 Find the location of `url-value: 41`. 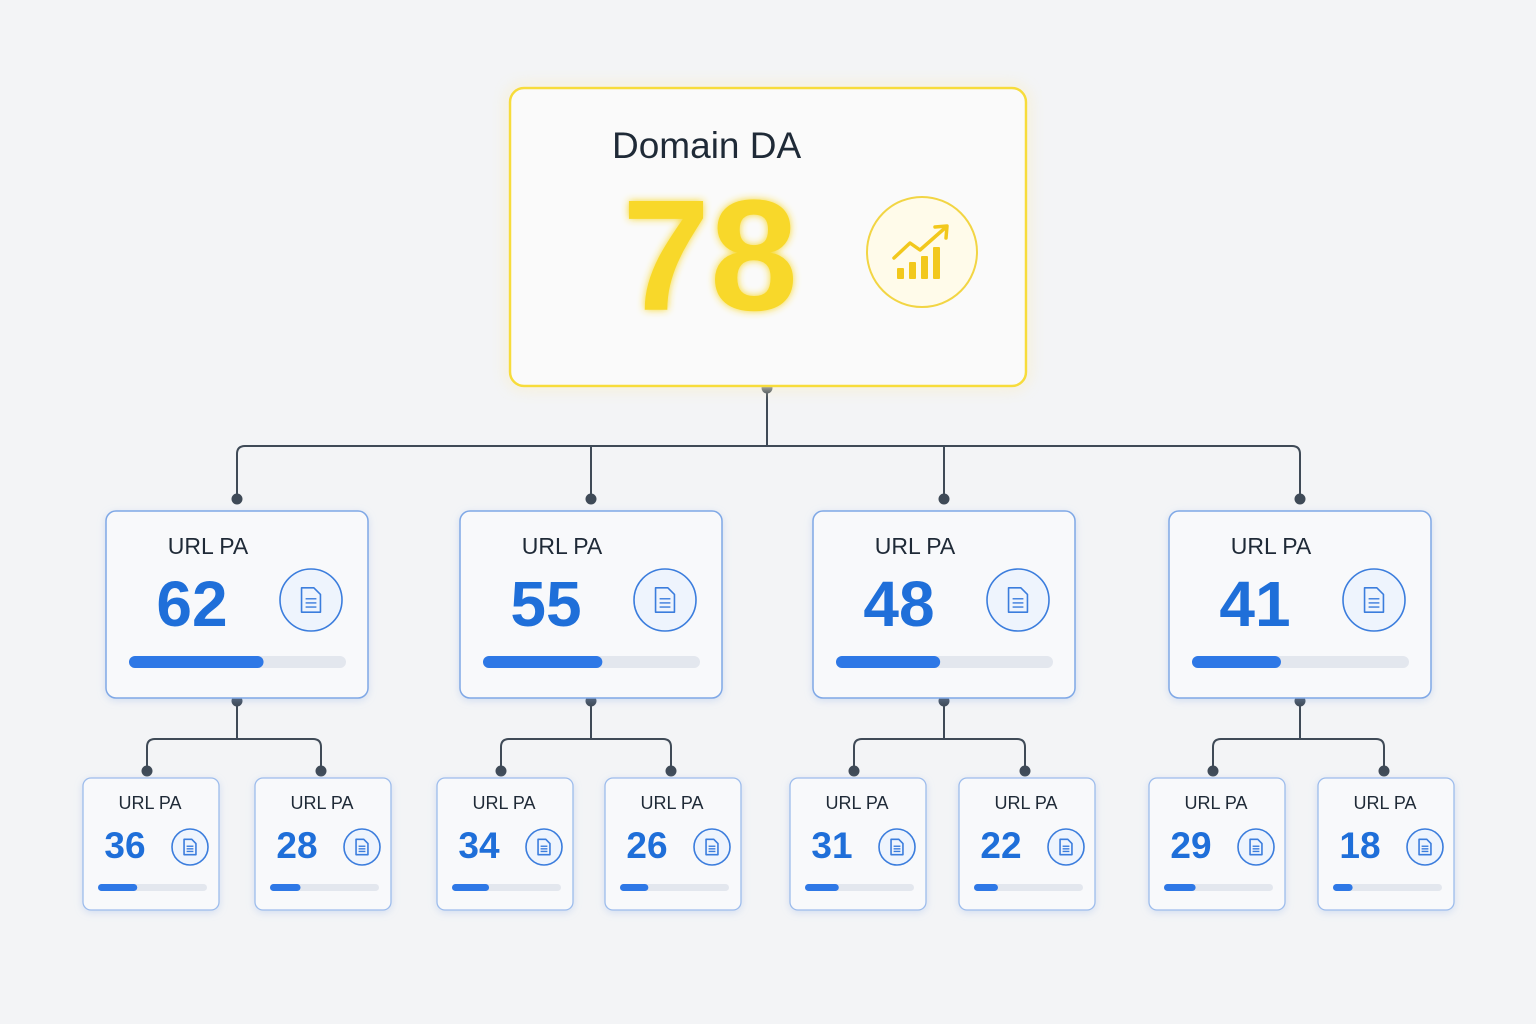

url-value: 41 is located at coordinates (1254, 604).